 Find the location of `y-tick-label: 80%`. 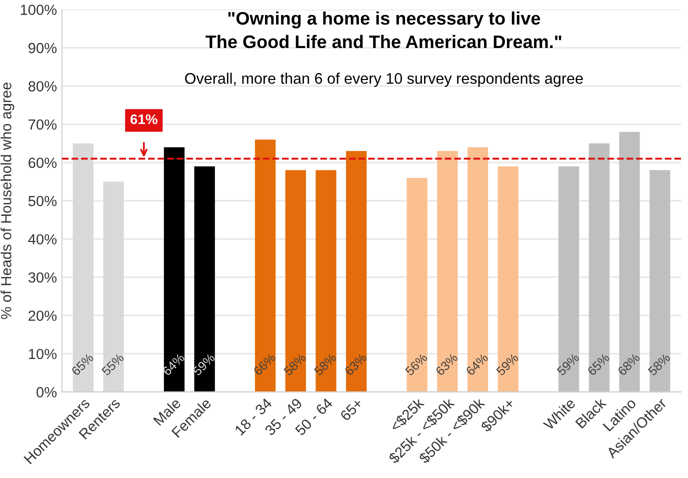

y-tick-label: 80% is located at coordinates (42, 86).